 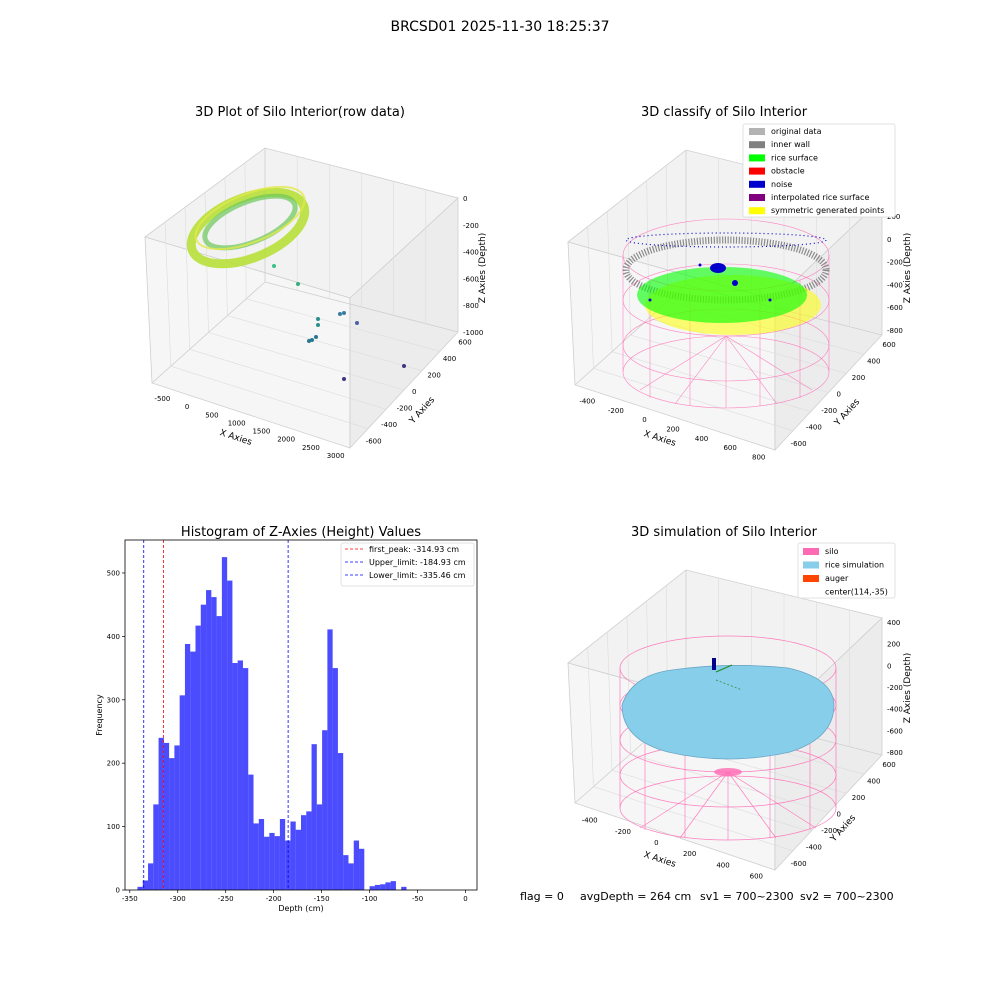 What do you see at coordinates (796, 131) in the screenshot?
I see `legend-label: original data` at bounding box center [796, 131].